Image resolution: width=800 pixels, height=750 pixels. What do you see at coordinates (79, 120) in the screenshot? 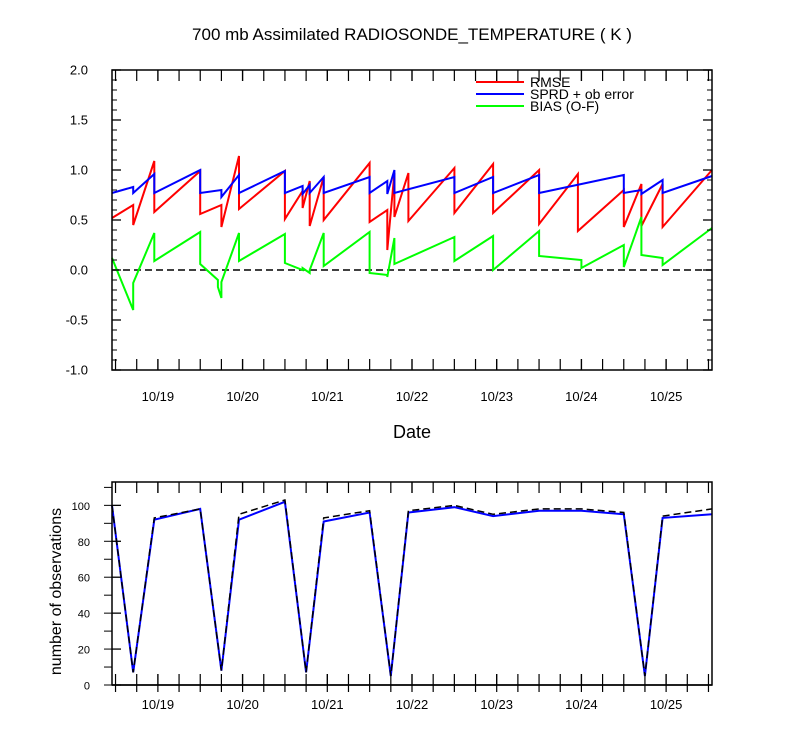
I see `y-tick-label: 1.5` at bounding box center [79, 120].